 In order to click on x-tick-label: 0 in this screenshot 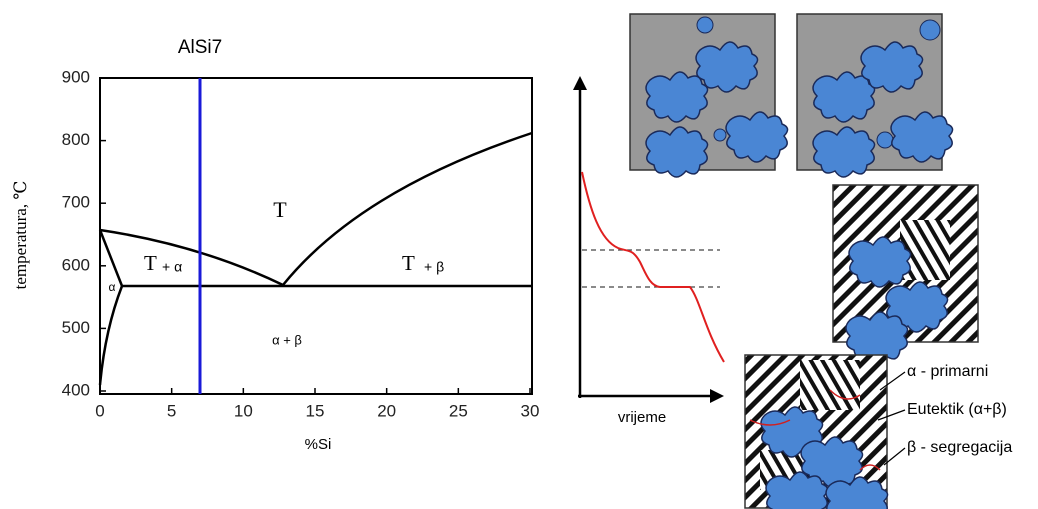, I will do `click(99, 410)`.